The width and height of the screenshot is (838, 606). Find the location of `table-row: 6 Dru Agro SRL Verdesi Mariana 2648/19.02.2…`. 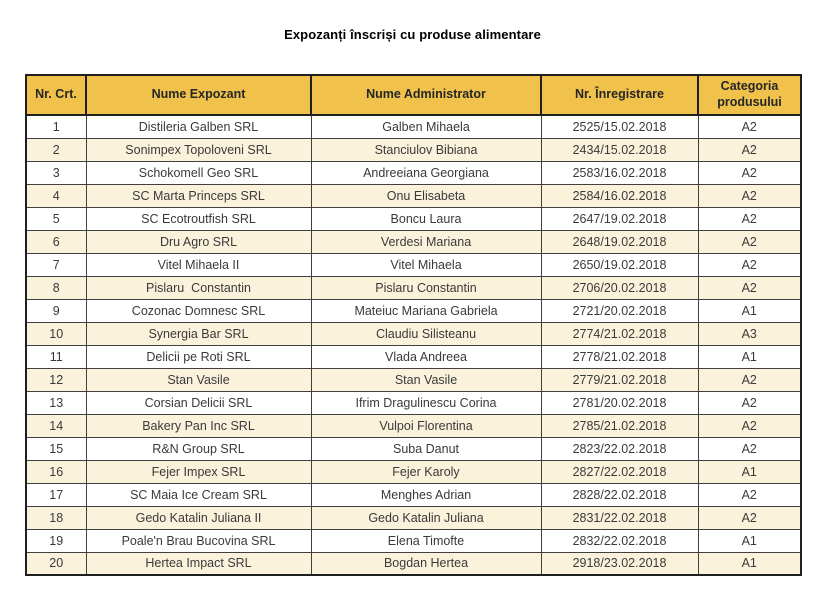

table-row: 6 Dru Agro SRL Verdesi Mariana 2648/19.02.2… is located at coordinates (413, 241).